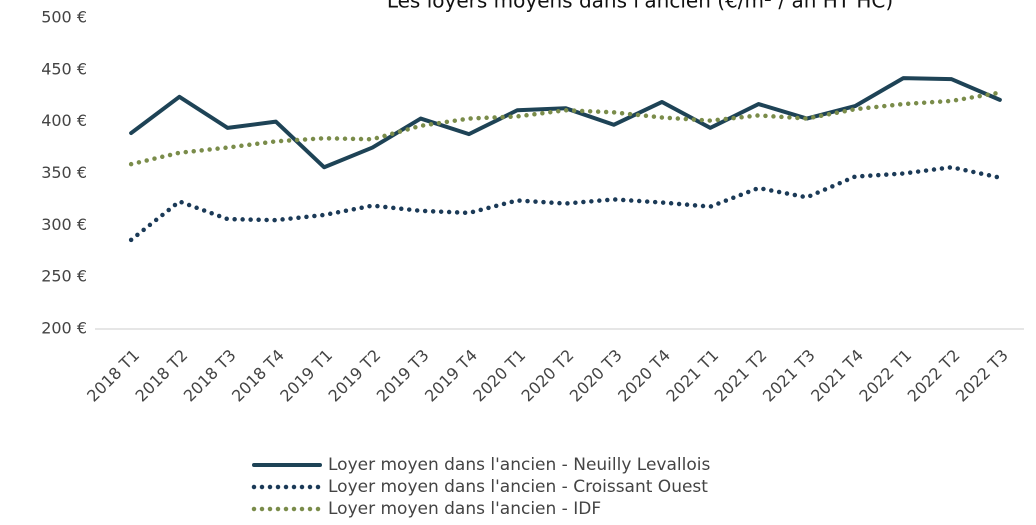 The width and height of the screenshot is (1036, 525). What do you see at coordinates (161, 376) in the screenshot?
I see `x-tick-label: 2018 T2` at bounding box center [161, 376].